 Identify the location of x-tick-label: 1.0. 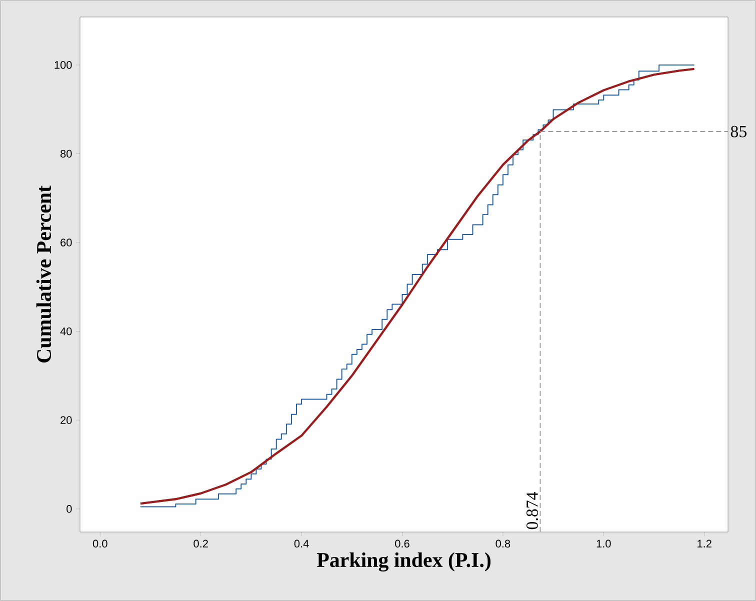
(603, 544).